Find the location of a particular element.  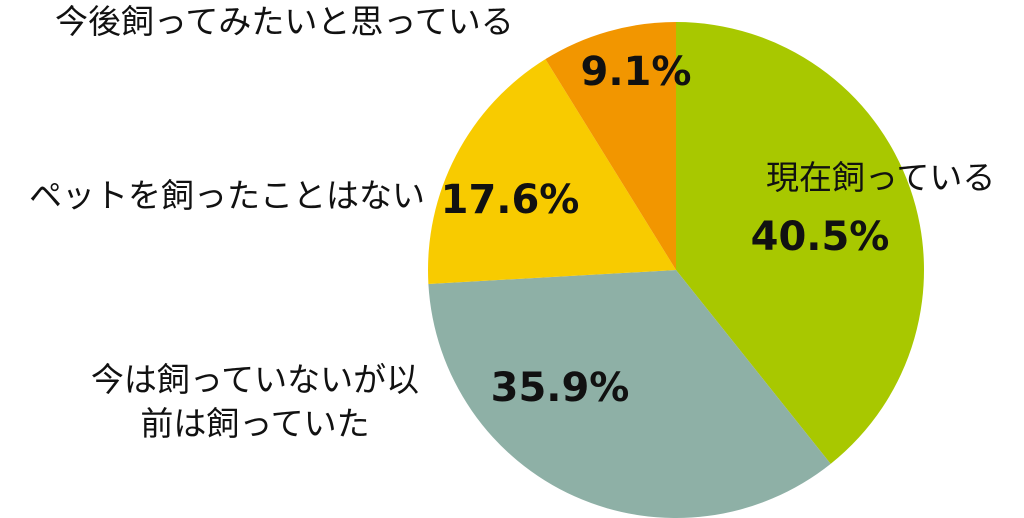

value-label: 40.5% is located at coordinates (820, 237).